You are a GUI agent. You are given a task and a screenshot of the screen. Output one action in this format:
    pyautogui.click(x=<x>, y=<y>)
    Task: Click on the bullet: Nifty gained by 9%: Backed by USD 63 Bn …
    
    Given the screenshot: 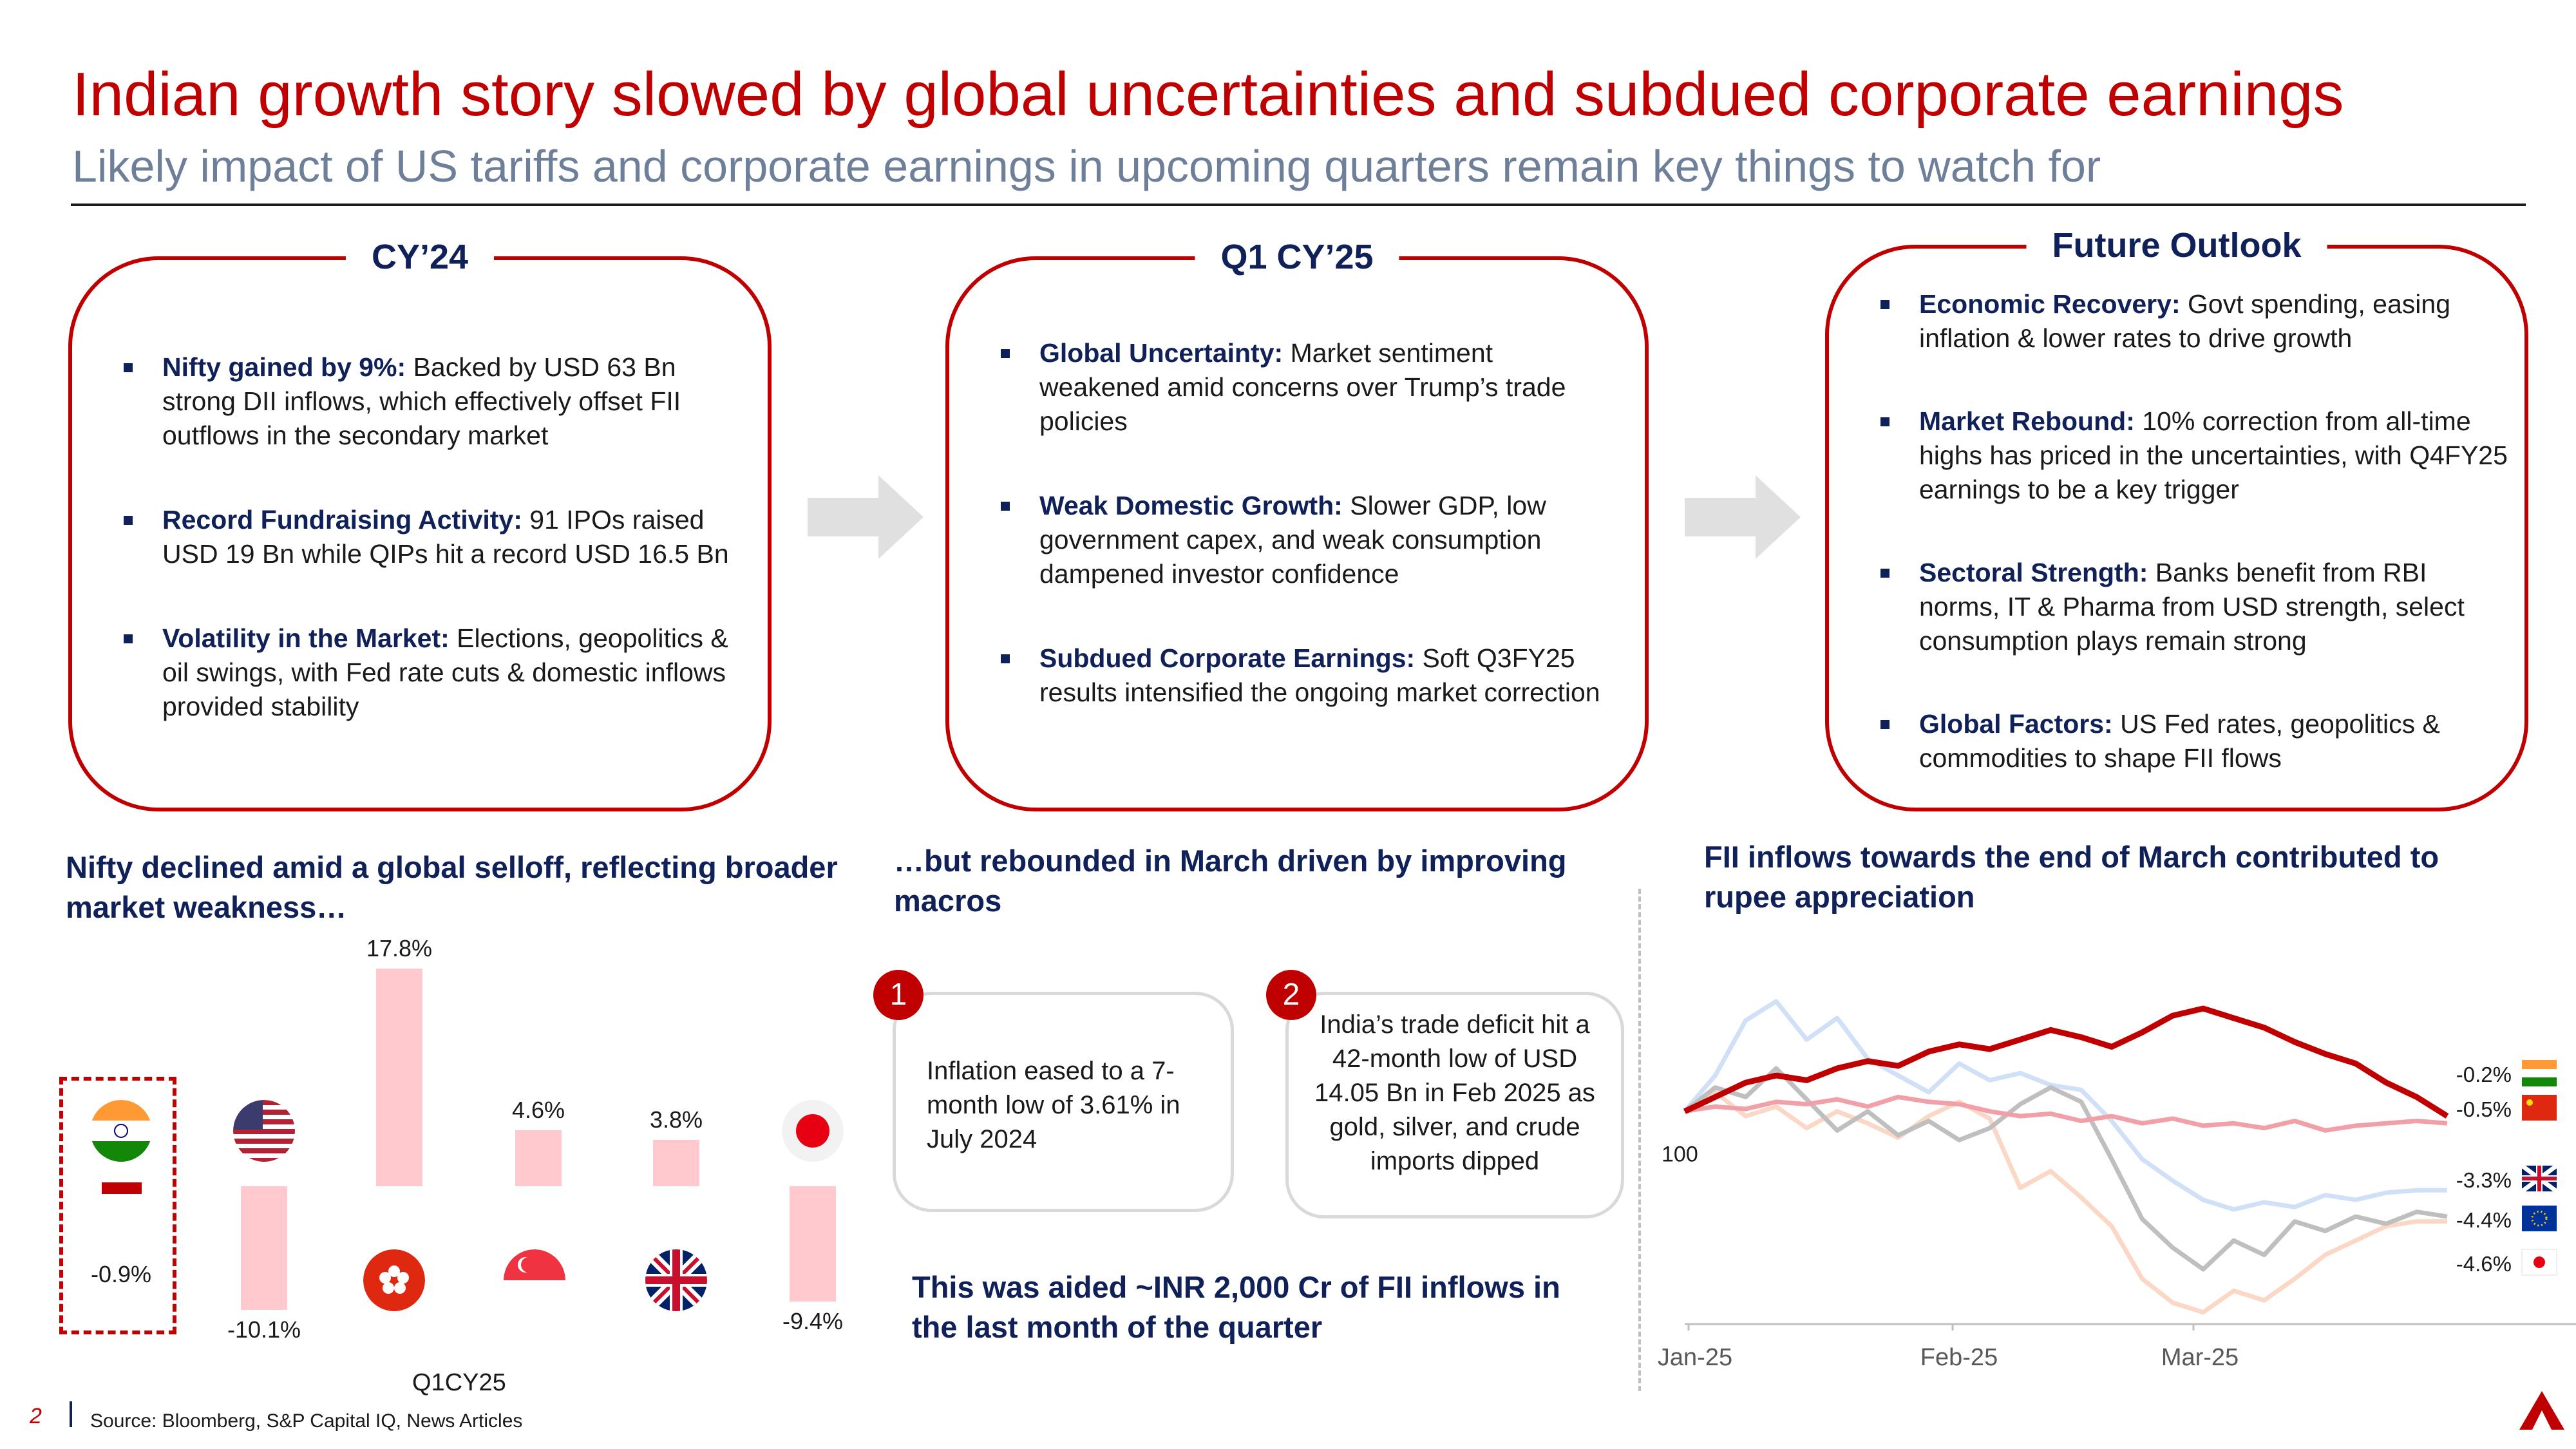 What is the action you would take?
    pyautogui.click(x=433, y=401)
    